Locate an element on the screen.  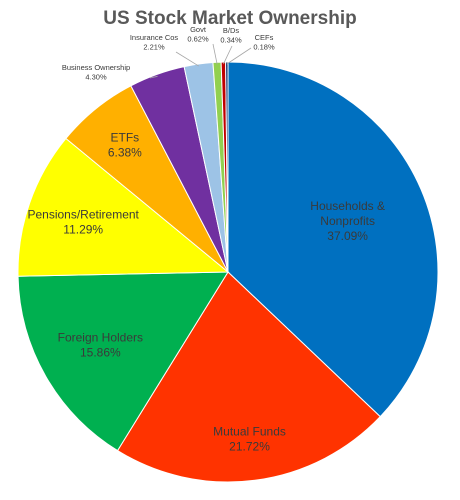
slice-label-insurance-cos: Insurance Cos 2.21% is located at coordinates (154, 42).